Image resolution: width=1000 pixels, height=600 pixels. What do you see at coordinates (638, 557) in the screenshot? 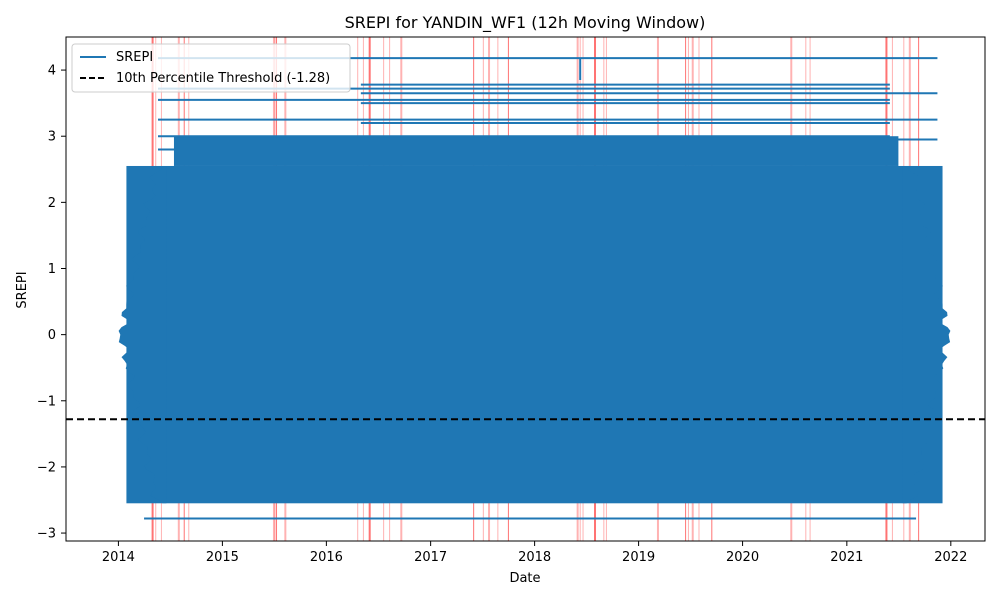
I see `x-tick-label: 2019` at bounding box center [638, 557].